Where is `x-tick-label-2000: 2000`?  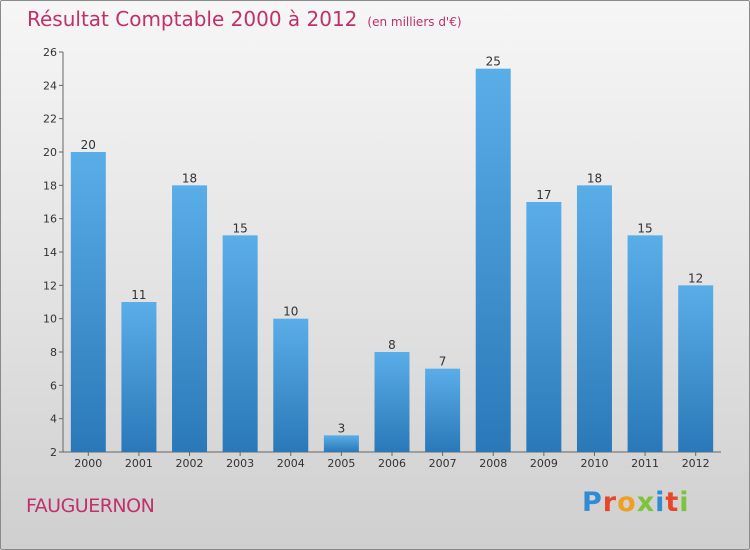 x-tick-label-2000: 2000 is located at coordinates (88, 463).